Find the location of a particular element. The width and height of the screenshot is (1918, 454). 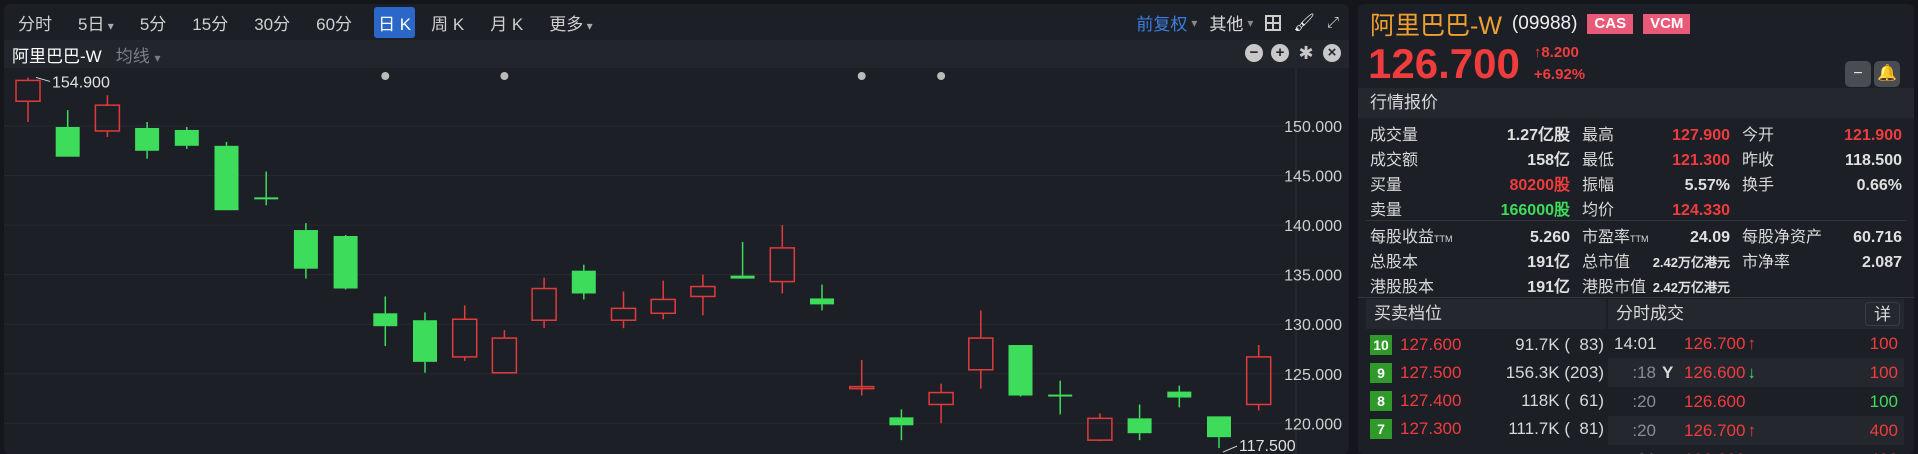

quote-cell: 卖量 166000股 is located at coordinates (1476, 208).